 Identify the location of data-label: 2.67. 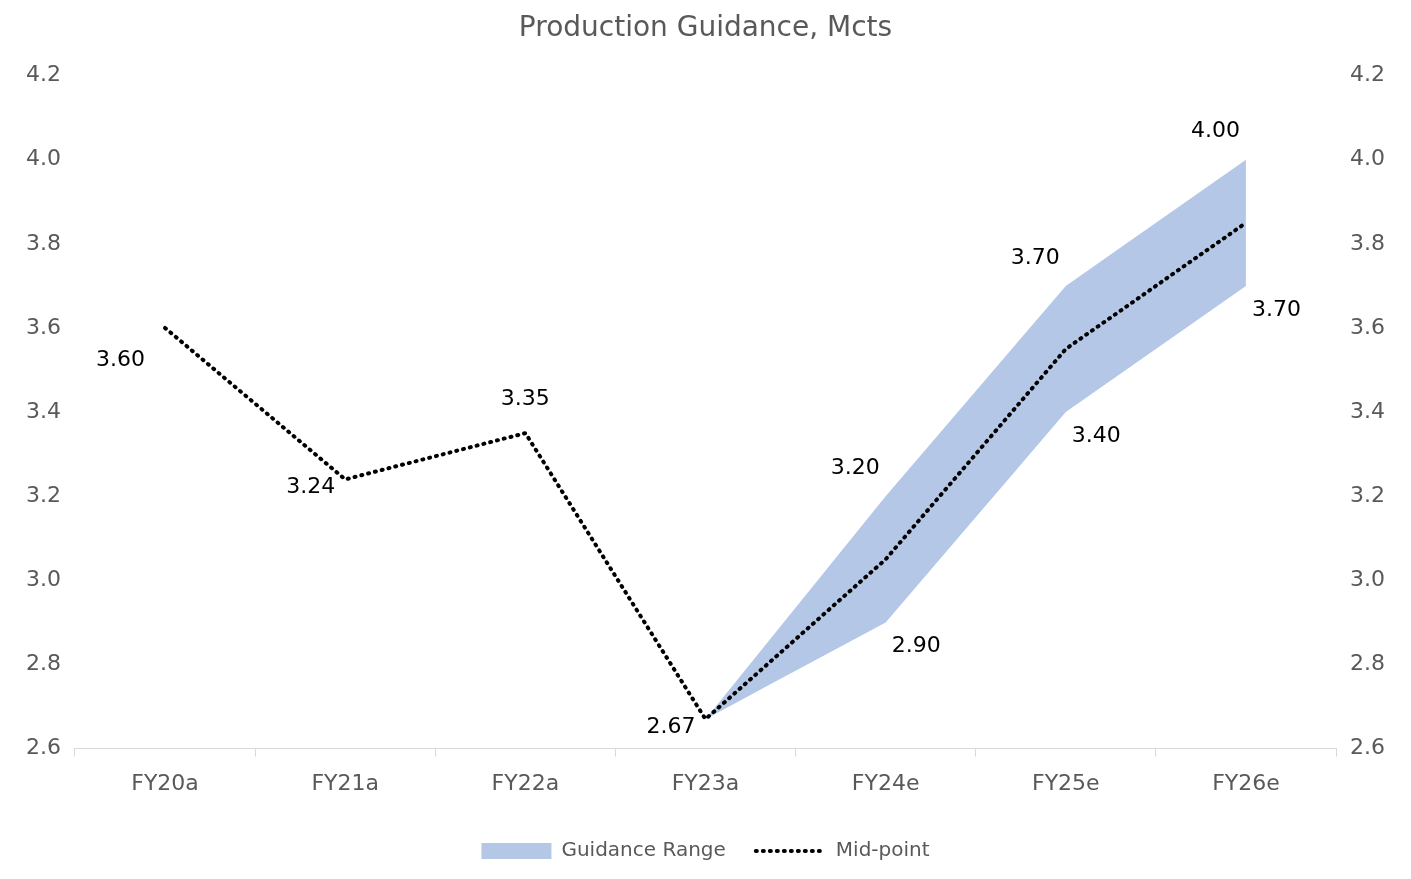
(671, 725).